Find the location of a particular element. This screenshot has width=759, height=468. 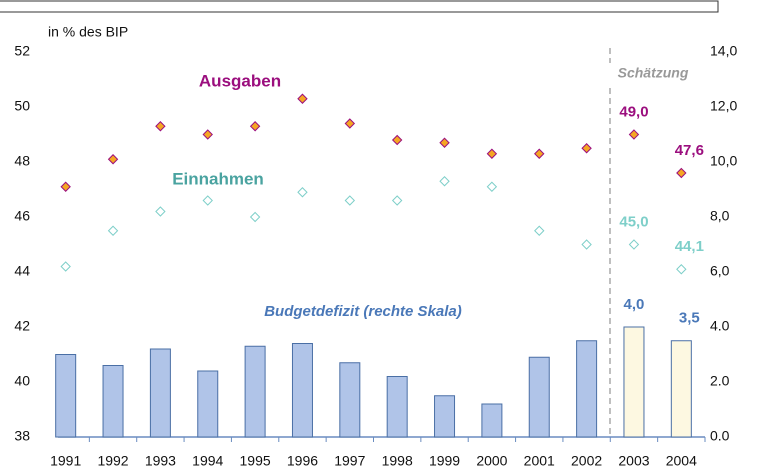

y2-tick-label: 0.0 is located at coordinates (720, 436).